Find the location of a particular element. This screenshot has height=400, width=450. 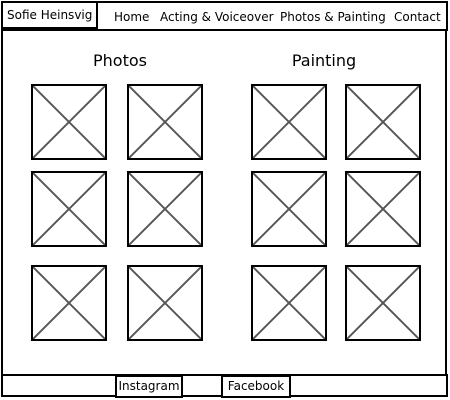

facebook-link: Facebook is located at coordinates (256, 386).